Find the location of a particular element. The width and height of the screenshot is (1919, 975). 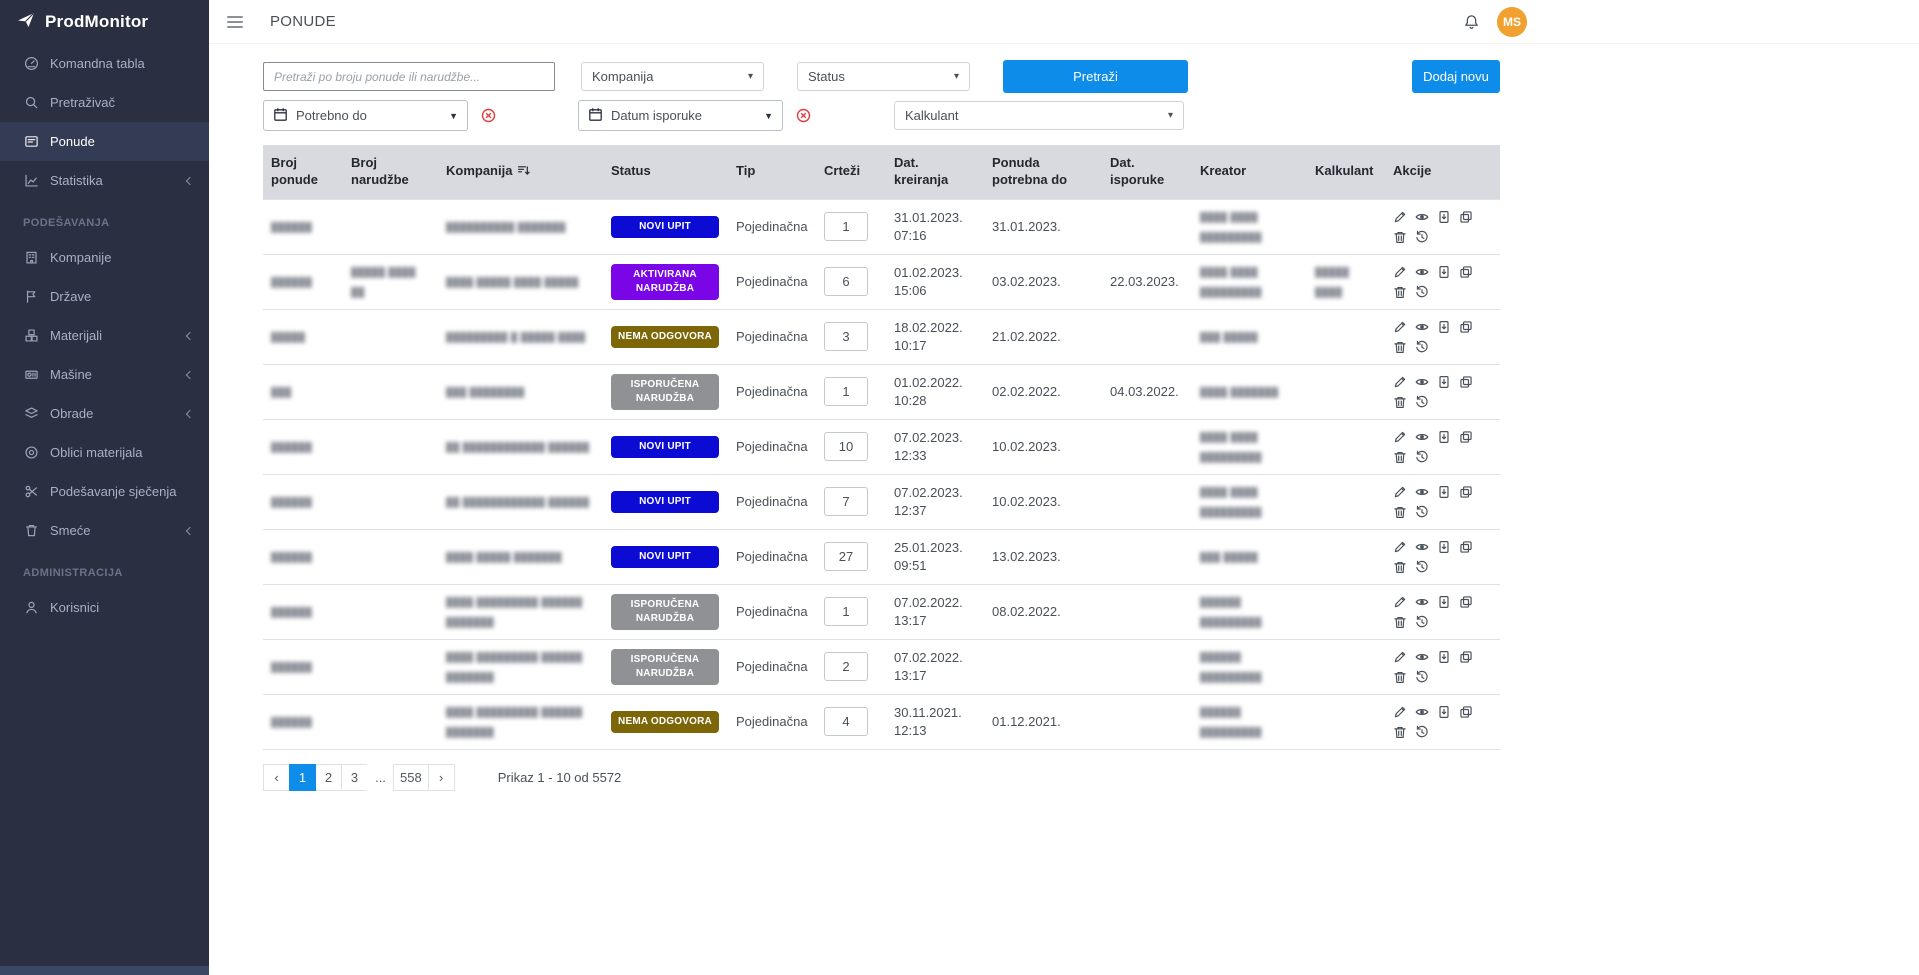

sidebar-item-podesavanje-sjecenja: Podešavanje sječenja is located at coordinates (104, 491).